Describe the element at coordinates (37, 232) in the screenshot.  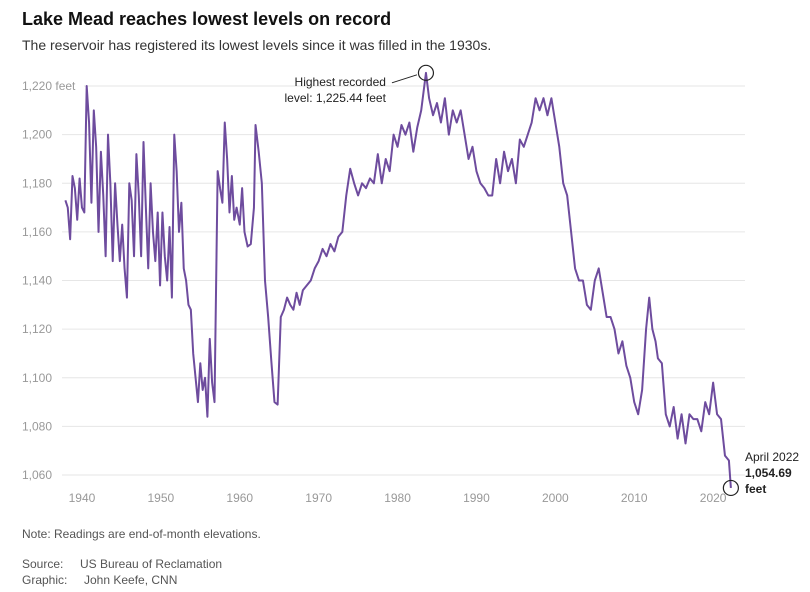
I see `y-tick-label: 1,160` at that location.